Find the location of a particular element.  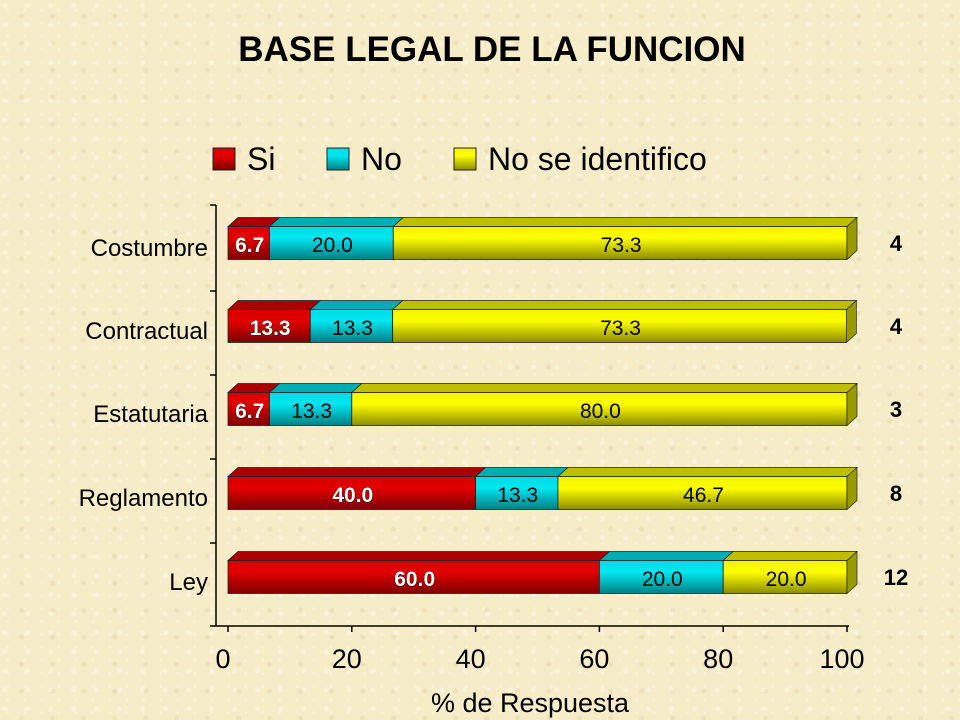

data-label: 80.0 is located at coordinates (600, 411).